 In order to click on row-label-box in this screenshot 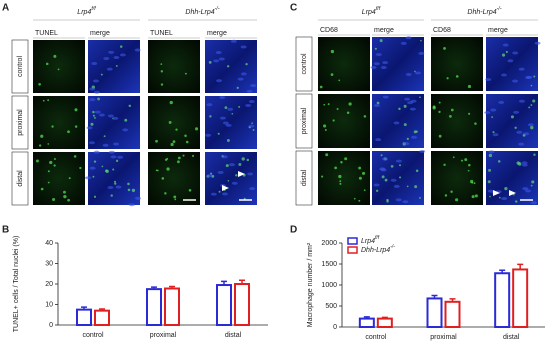, I will do `click(304, 178)`.